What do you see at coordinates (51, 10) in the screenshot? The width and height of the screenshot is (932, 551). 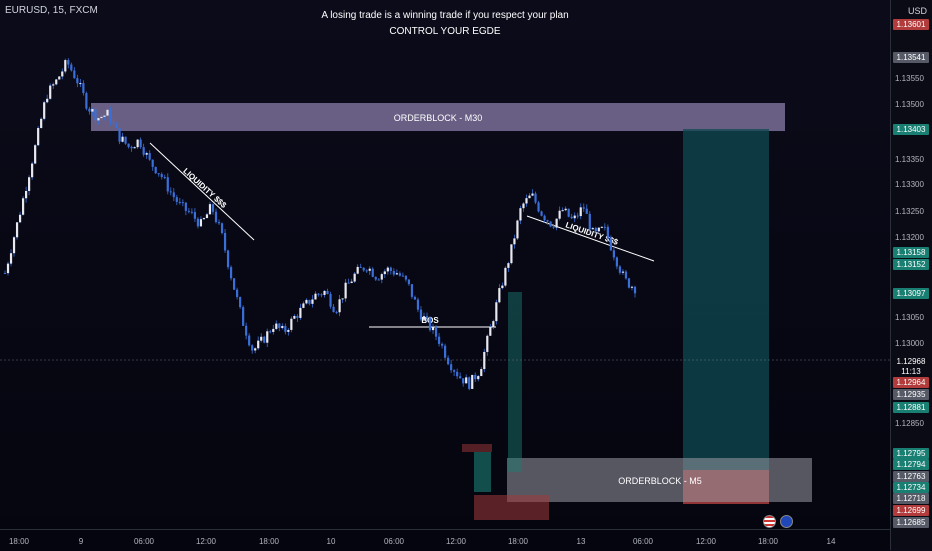 I see `chart-symbol: EURUSD, 15, FXCM` at bounding box center [51, 10].